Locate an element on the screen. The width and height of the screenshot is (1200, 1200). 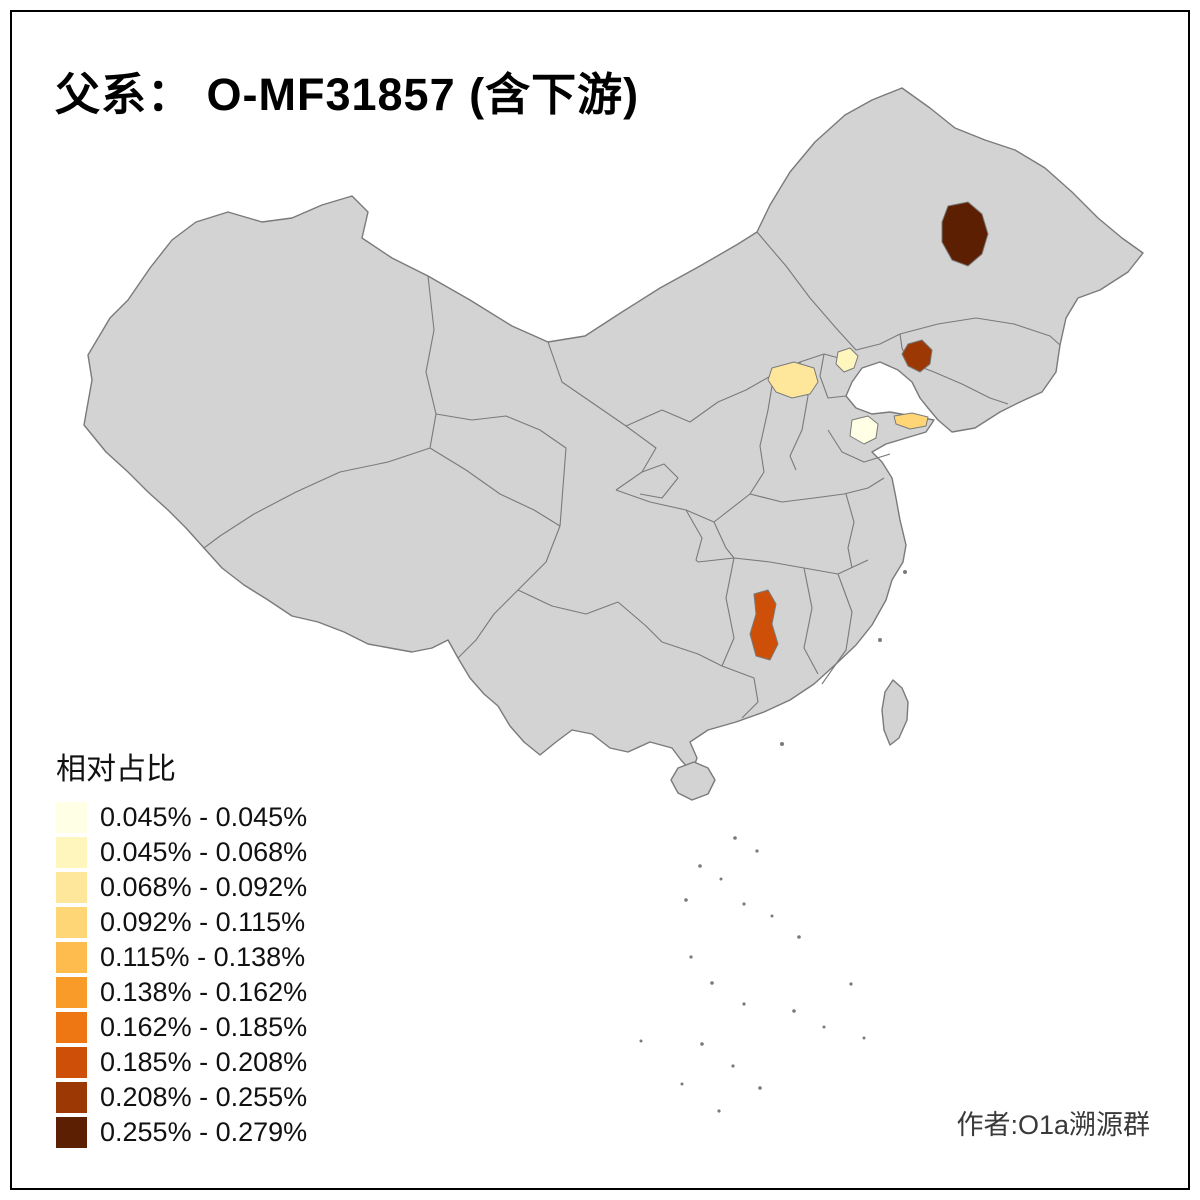
hainan-island-shape is located at coordinates (693, 781).